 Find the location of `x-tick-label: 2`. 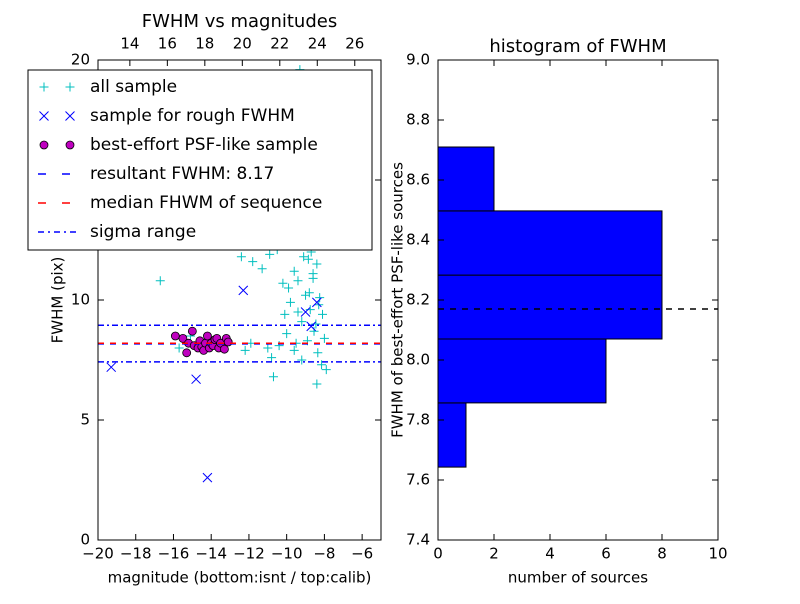

x-tick-label: 2 is located at coordinates (494, 554).